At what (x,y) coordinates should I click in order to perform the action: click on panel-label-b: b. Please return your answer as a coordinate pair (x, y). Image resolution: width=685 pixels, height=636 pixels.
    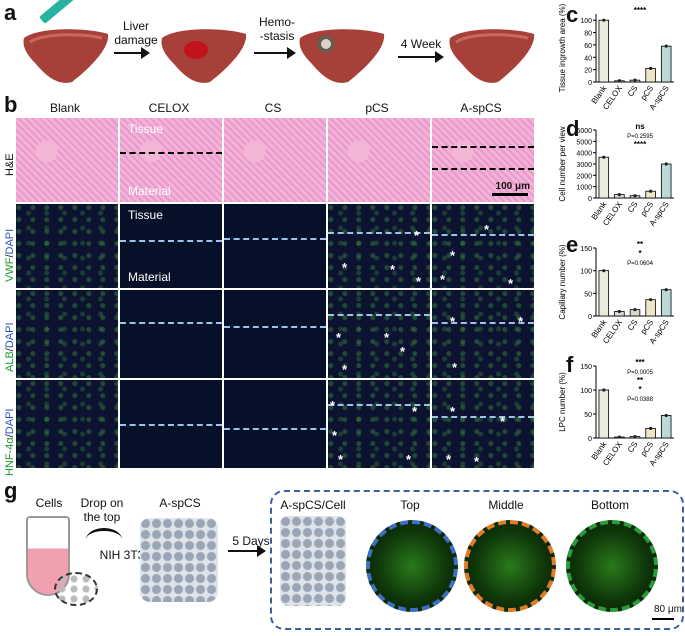
    Looking at the image, I should click on (11, 104).